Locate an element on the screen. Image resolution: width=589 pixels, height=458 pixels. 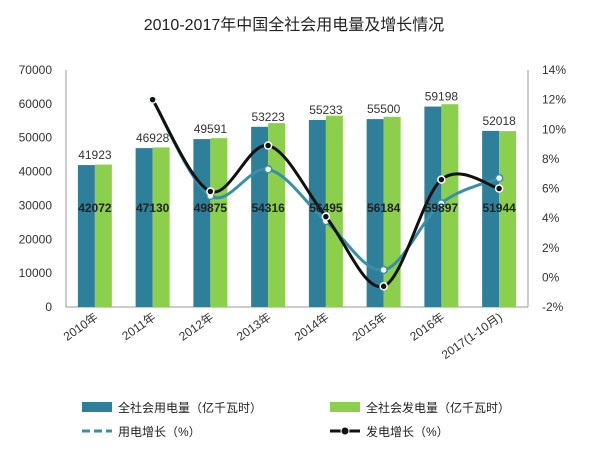
legend-use-label: 全社会用电量（亿千瓦时） is located at coordinates (190, 407).